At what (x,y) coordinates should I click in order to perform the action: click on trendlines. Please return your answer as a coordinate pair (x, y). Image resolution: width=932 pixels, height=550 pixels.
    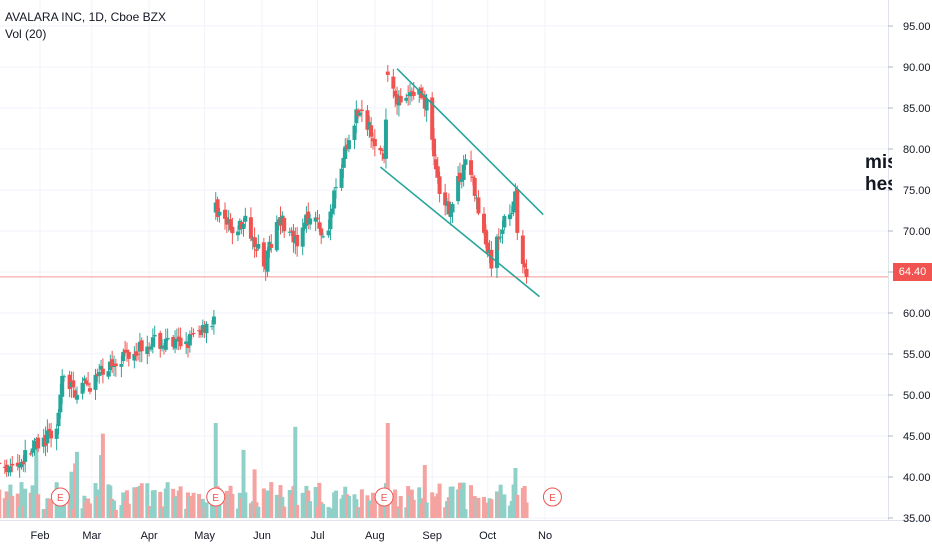
    Looking at the image, I should click on (461, 183).